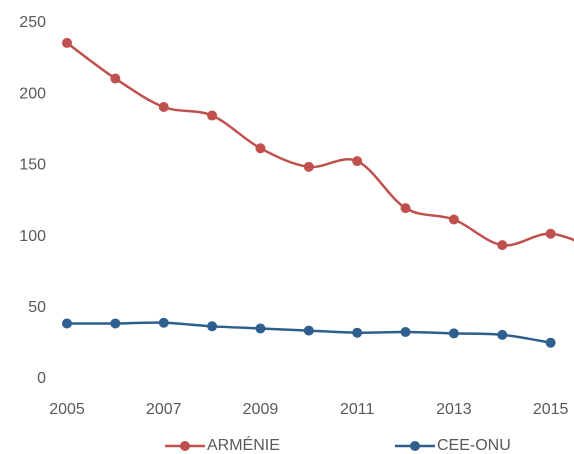  I want to click on x-tick-label: 2009, so click(261, 409).